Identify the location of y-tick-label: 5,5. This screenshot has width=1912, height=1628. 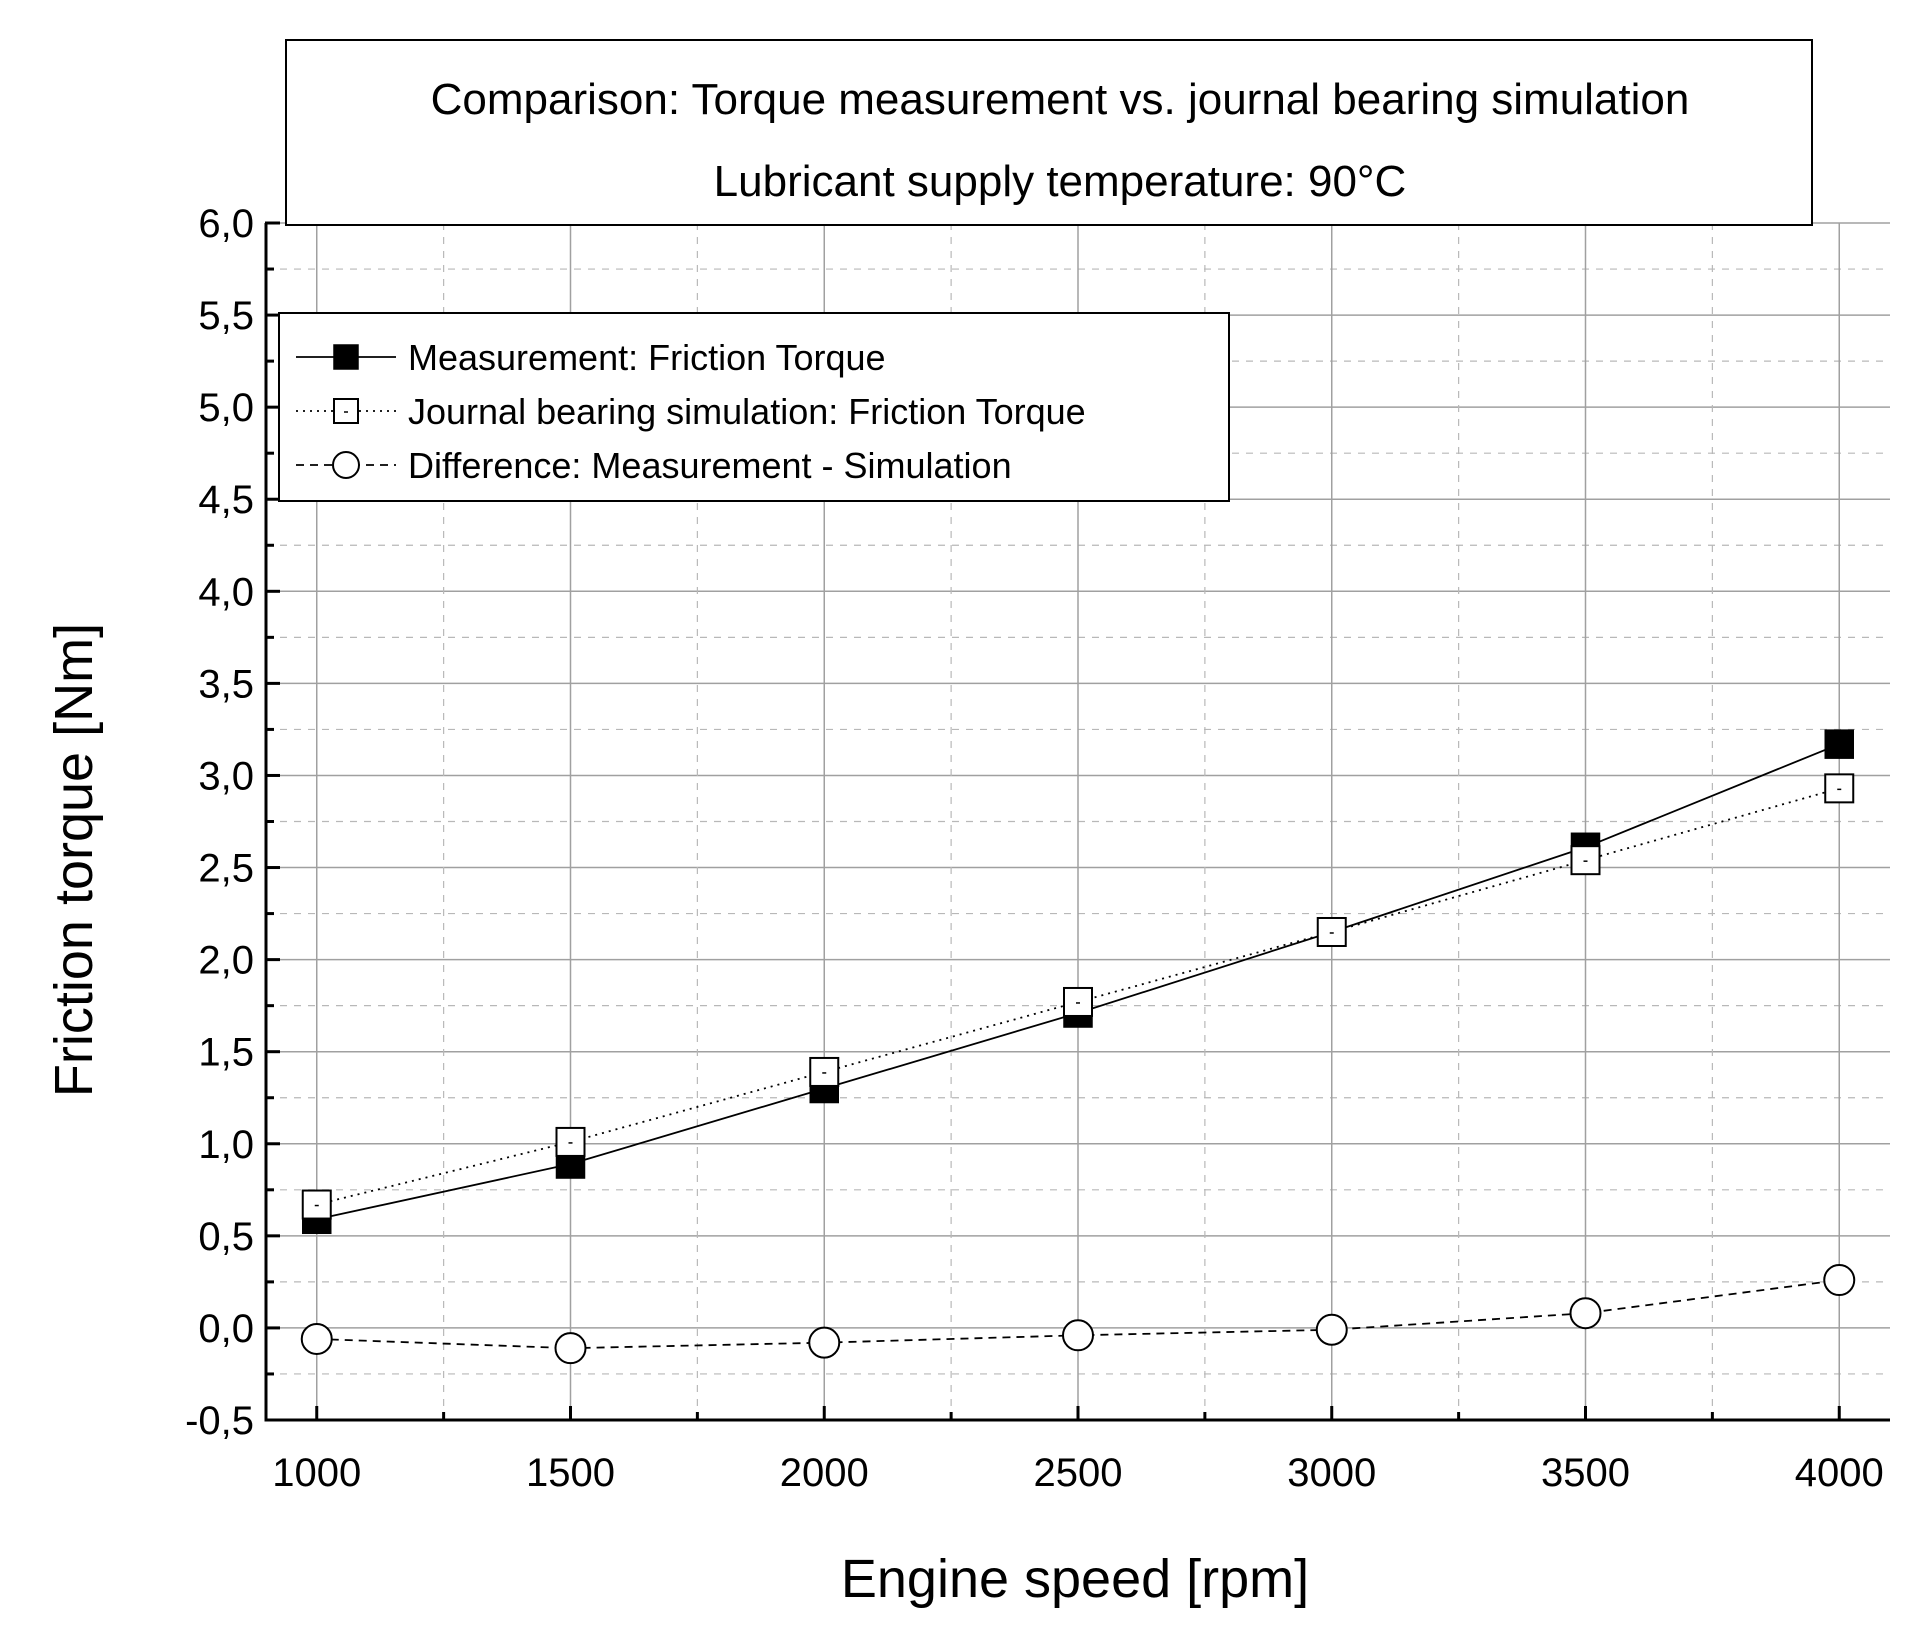
(226, 316).